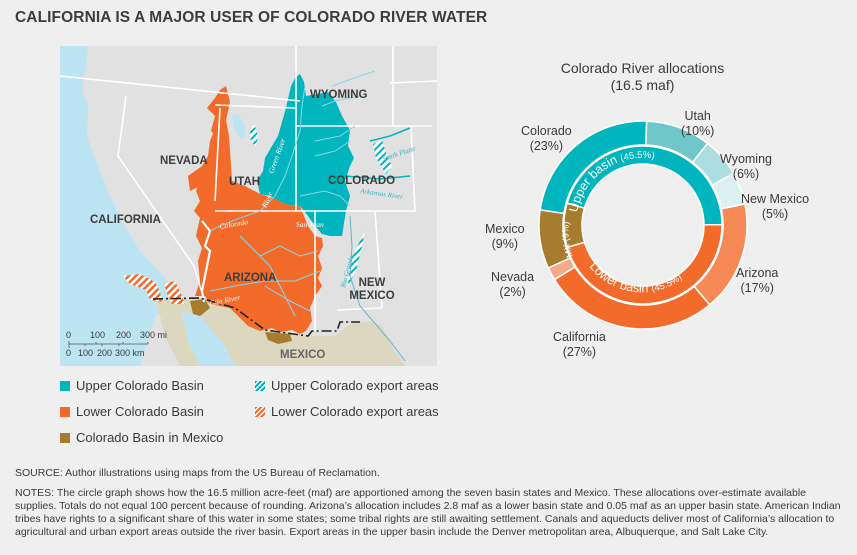 This screenshot has width=857, height=555. I want to click on legend-mexico-basin: Colorado Basin in Mexico, so click(141, 437).